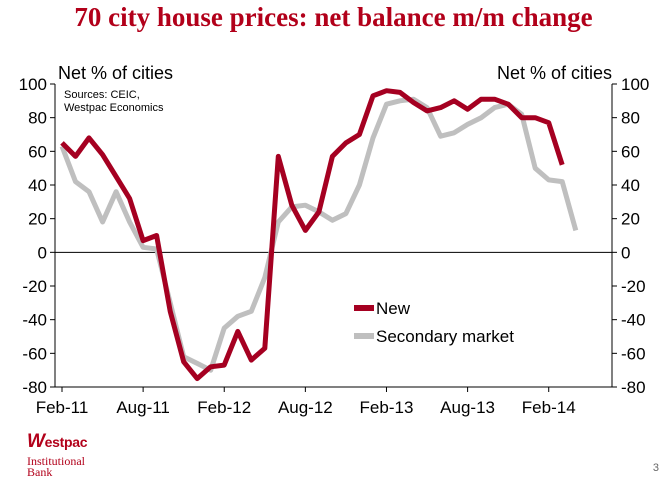 This screenshot has height=482, width=667. I want to click on y-tick-label-left: -80, so click(34, 387).